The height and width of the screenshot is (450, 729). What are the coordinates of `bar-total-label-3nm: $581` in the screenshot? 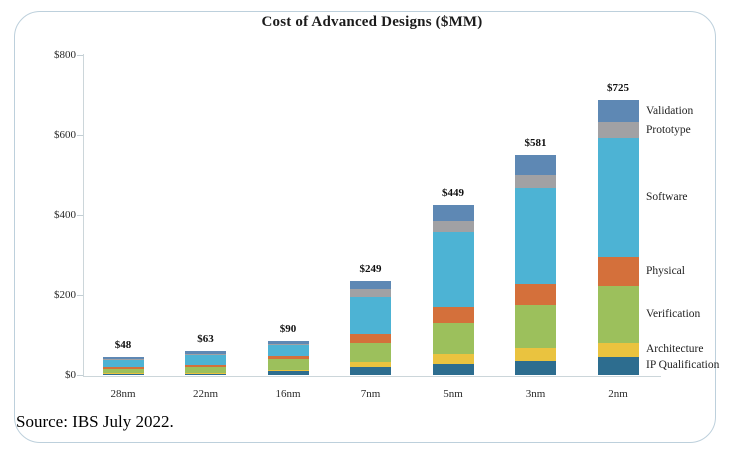 It's located at (535, 142).